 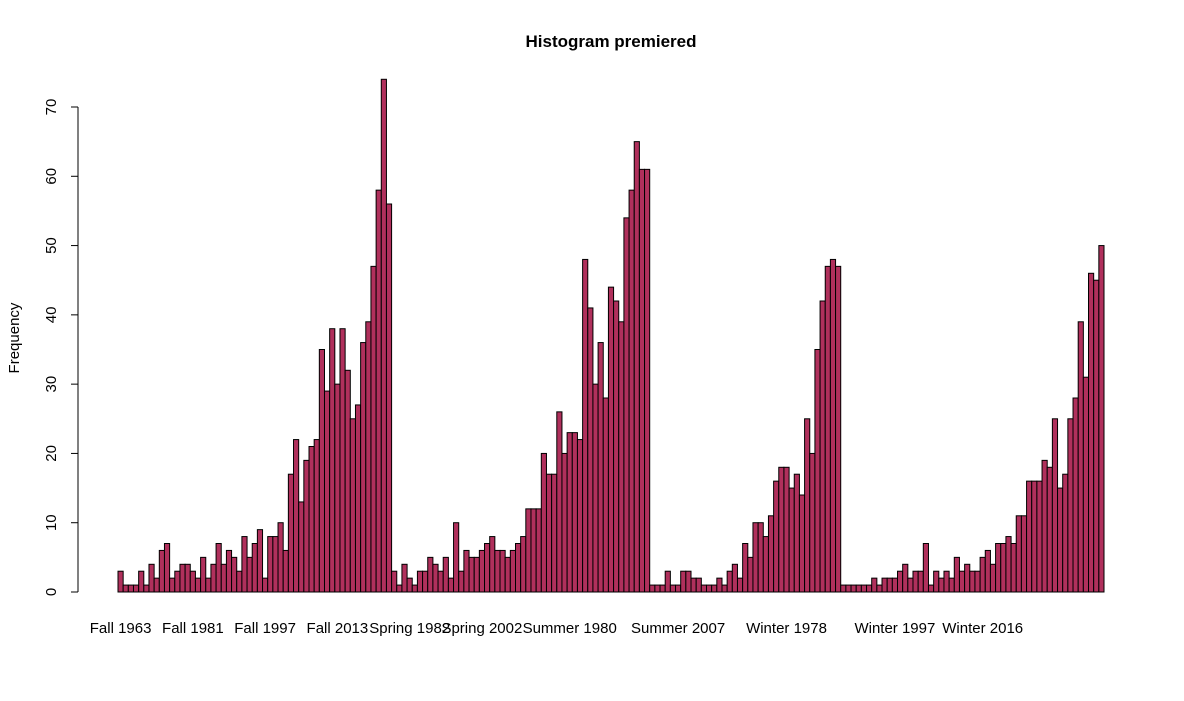 What do you see at coordinates (409, 628) in the screenshot?
I see `x-tick-label: Spring 1982` at bounding box center [409, 628].